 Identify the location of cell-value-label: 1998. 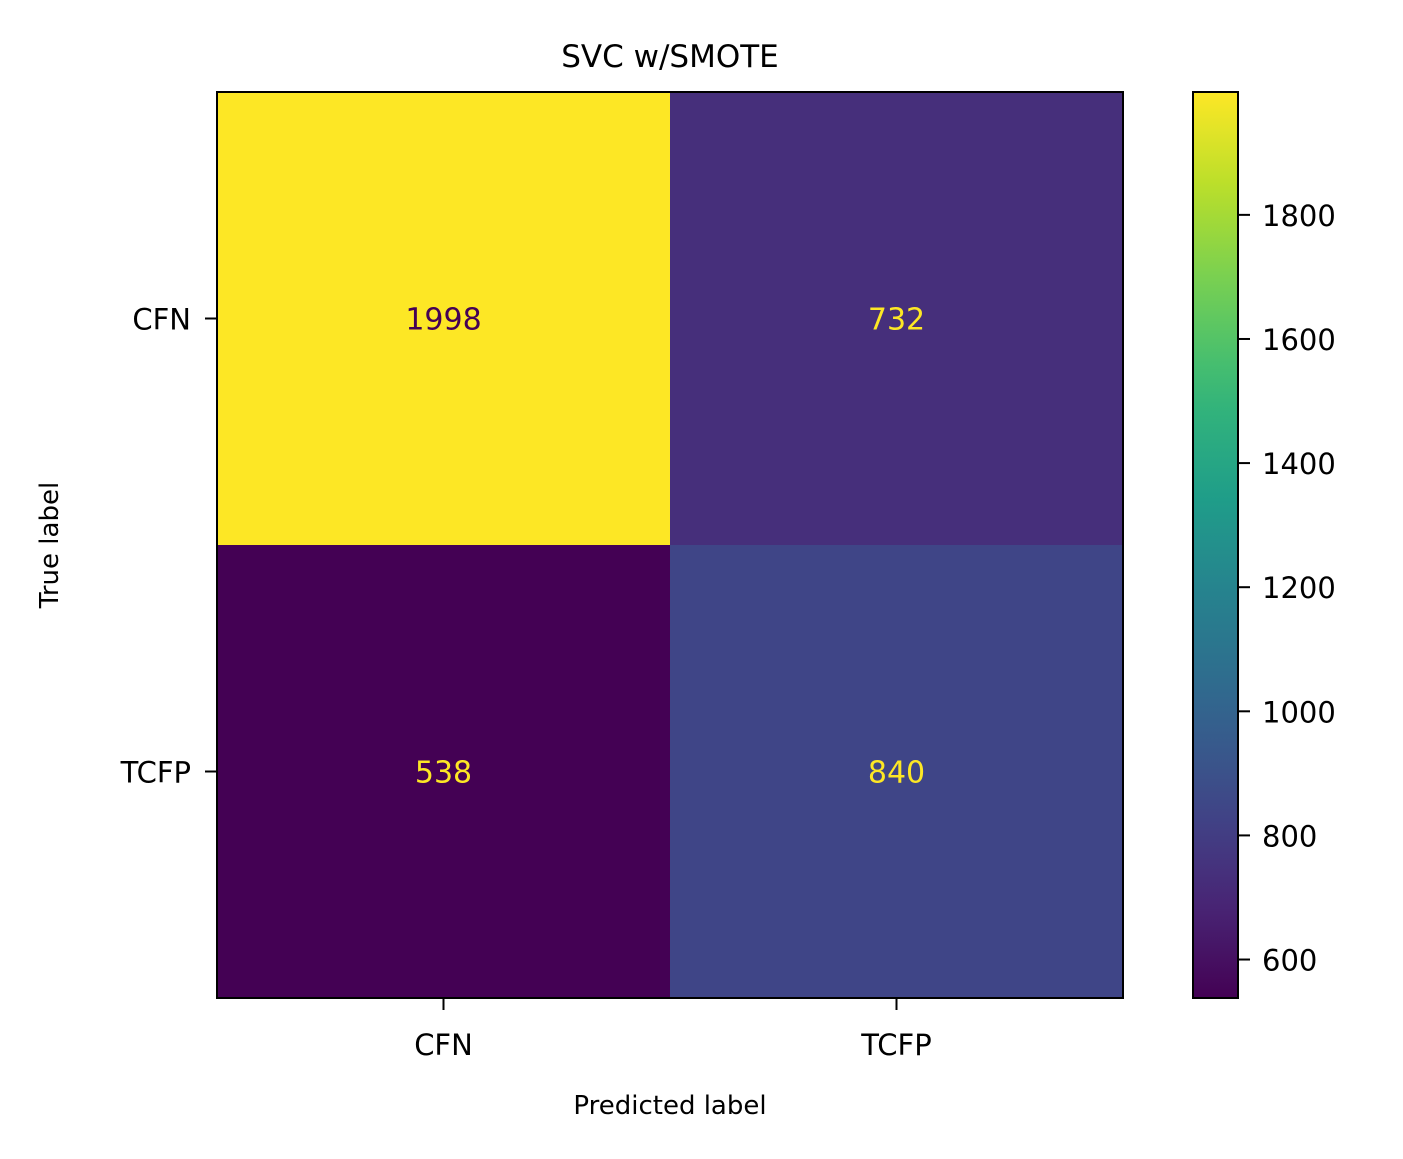
(443, 320).